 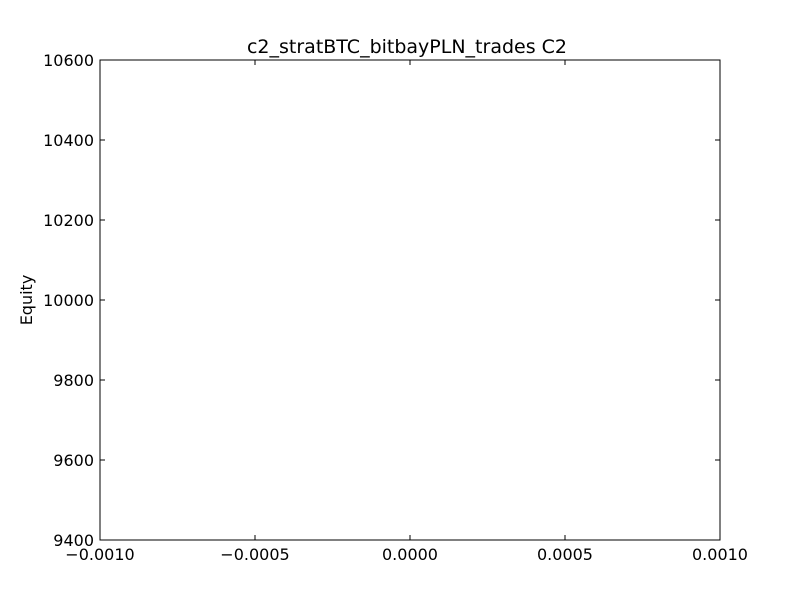 I want to click on y-tick-label: 9600, so click(x=73, y=460).